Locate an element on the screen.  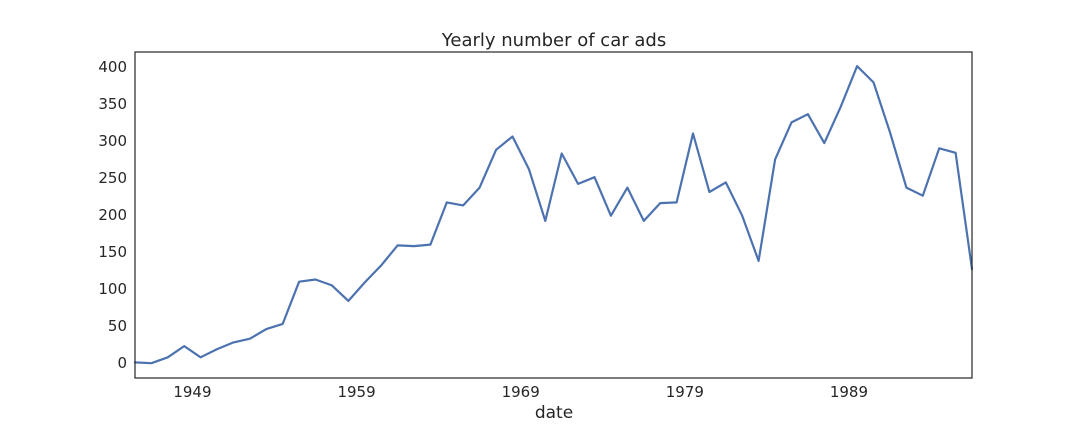
y-tick-label: 400 is located at coordinates (112, 67).